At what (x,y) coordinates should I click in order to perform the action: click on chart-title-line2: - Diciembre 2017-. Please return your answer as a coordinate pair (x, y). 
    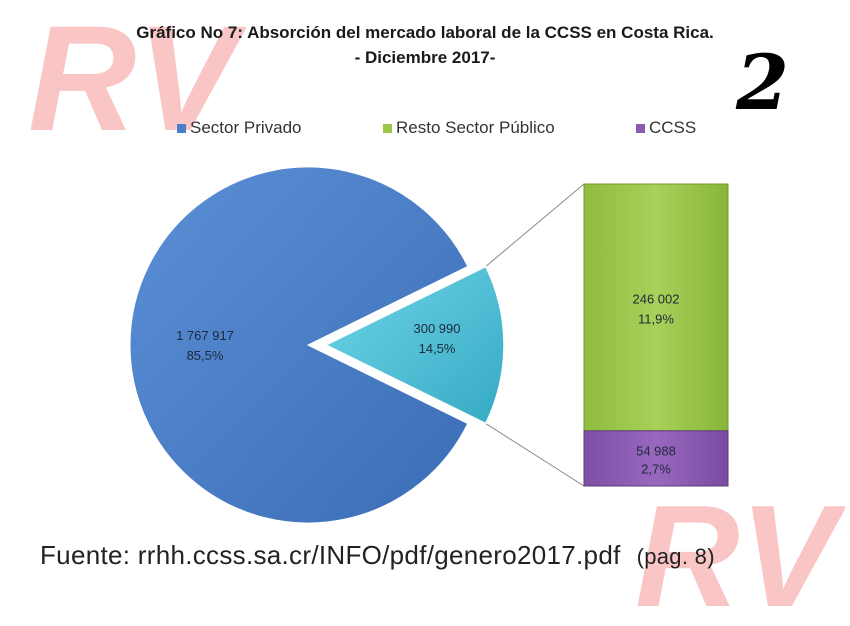
    Looking at the image, I should click on (425, 57).